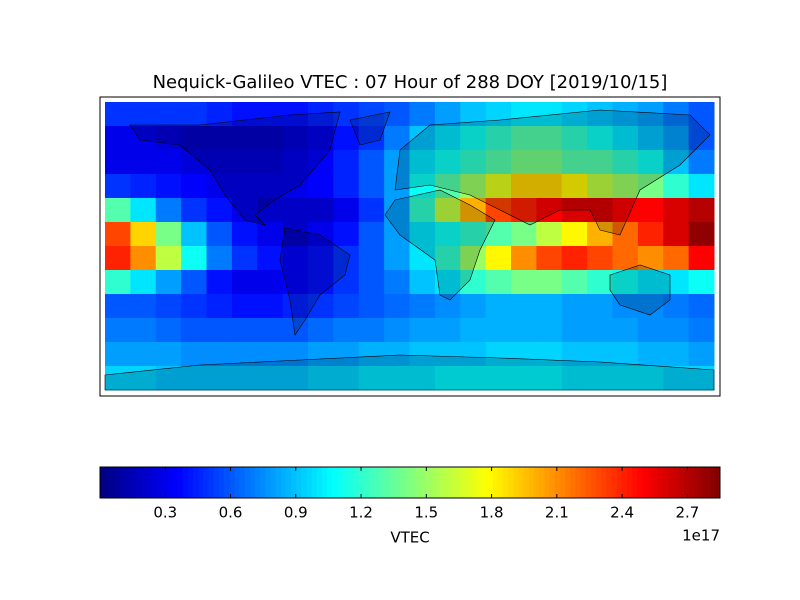  What do you see at coordinates (557, 513) in the screenshot?
I see `colorbar-tick-label: 2.1` at bounding box center [557, 513].